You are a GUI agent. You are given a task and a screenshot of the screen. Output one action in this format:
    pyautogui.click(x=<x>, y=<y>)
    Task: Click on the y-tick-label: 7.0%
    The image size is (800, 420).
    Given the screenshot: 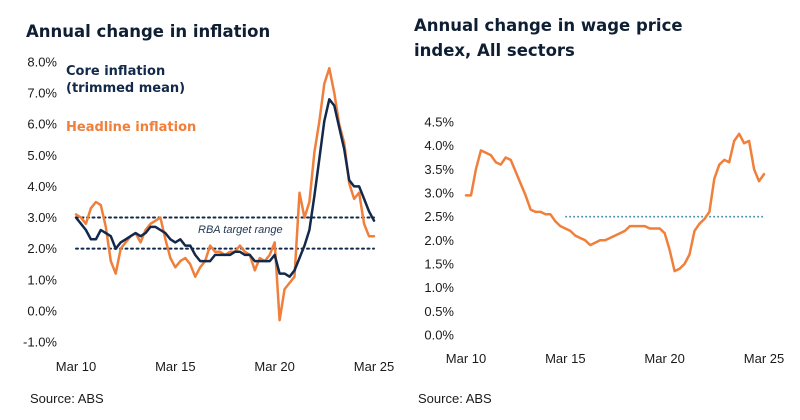 What is the action you would take?
    pyautogui.click(x=42, y=93)
    